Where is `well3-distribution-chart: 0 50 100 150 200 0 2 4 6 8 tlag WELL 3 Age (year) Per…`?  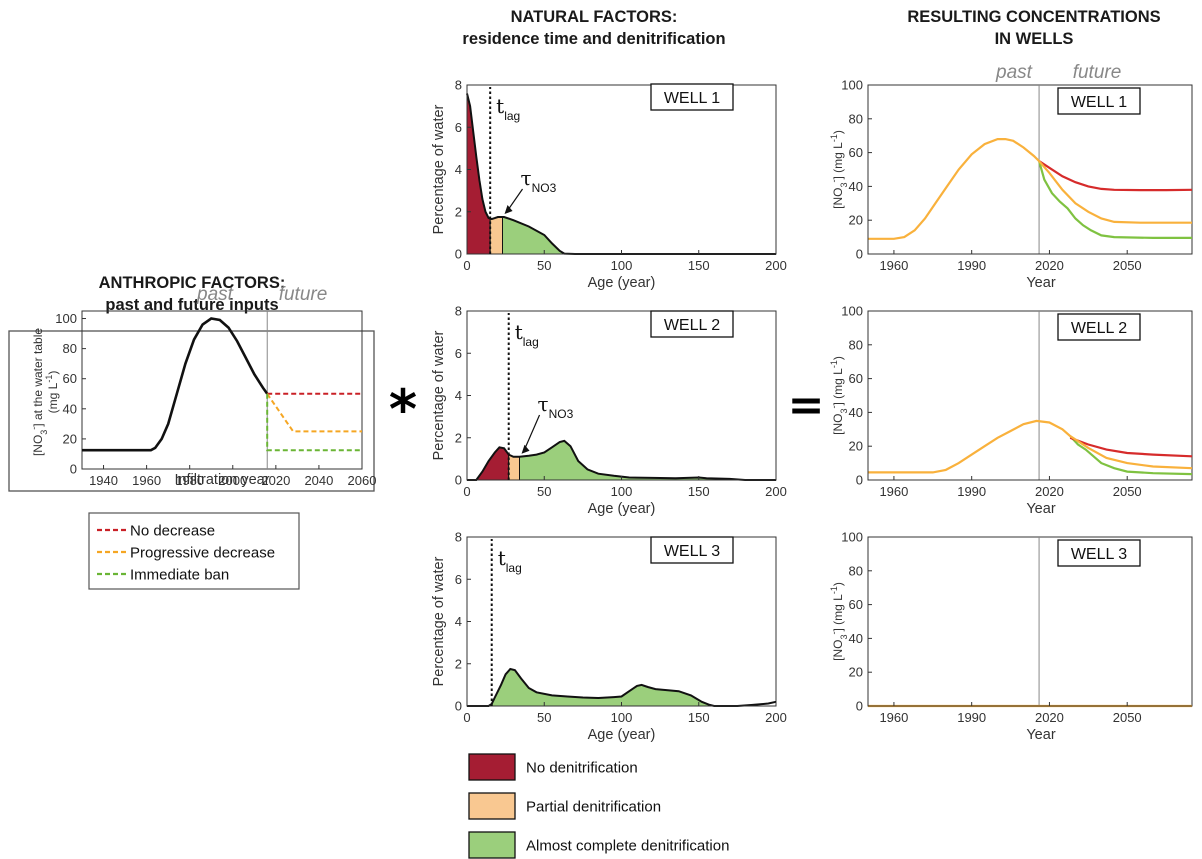
well3-distribution-chart: 0 50 100 150 200 0 2 4 6 8 tlag WELL 3 Age (year) Per… is located at coordinates (609, 637).